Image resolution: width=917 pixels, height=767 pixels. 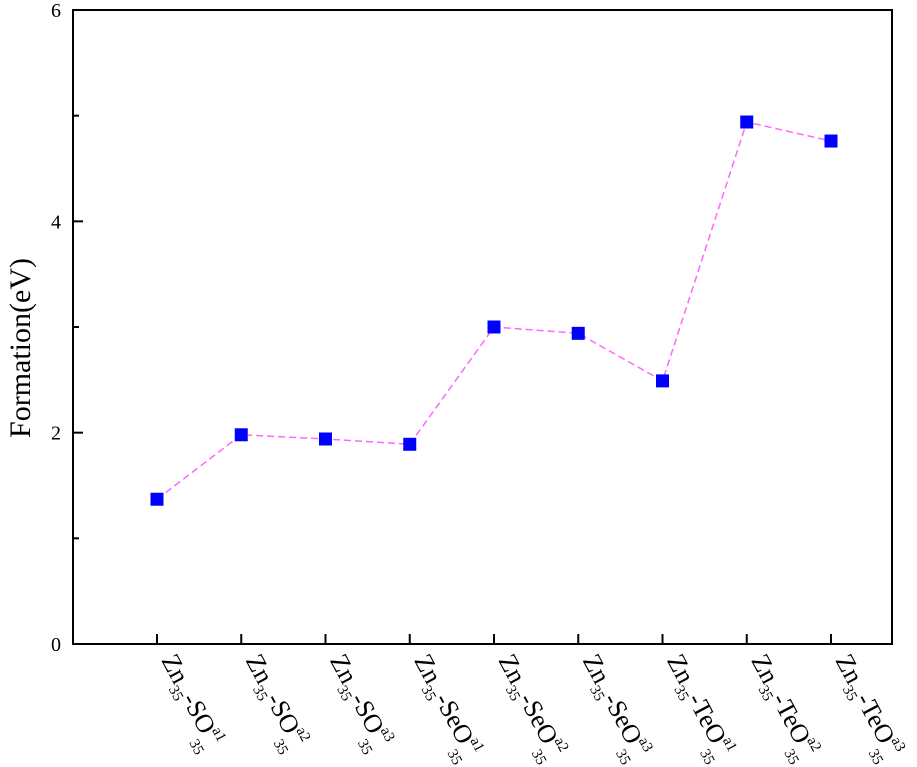 I want to click on svg-text: Zn35-SeOa135, so click(x=443, y=708).